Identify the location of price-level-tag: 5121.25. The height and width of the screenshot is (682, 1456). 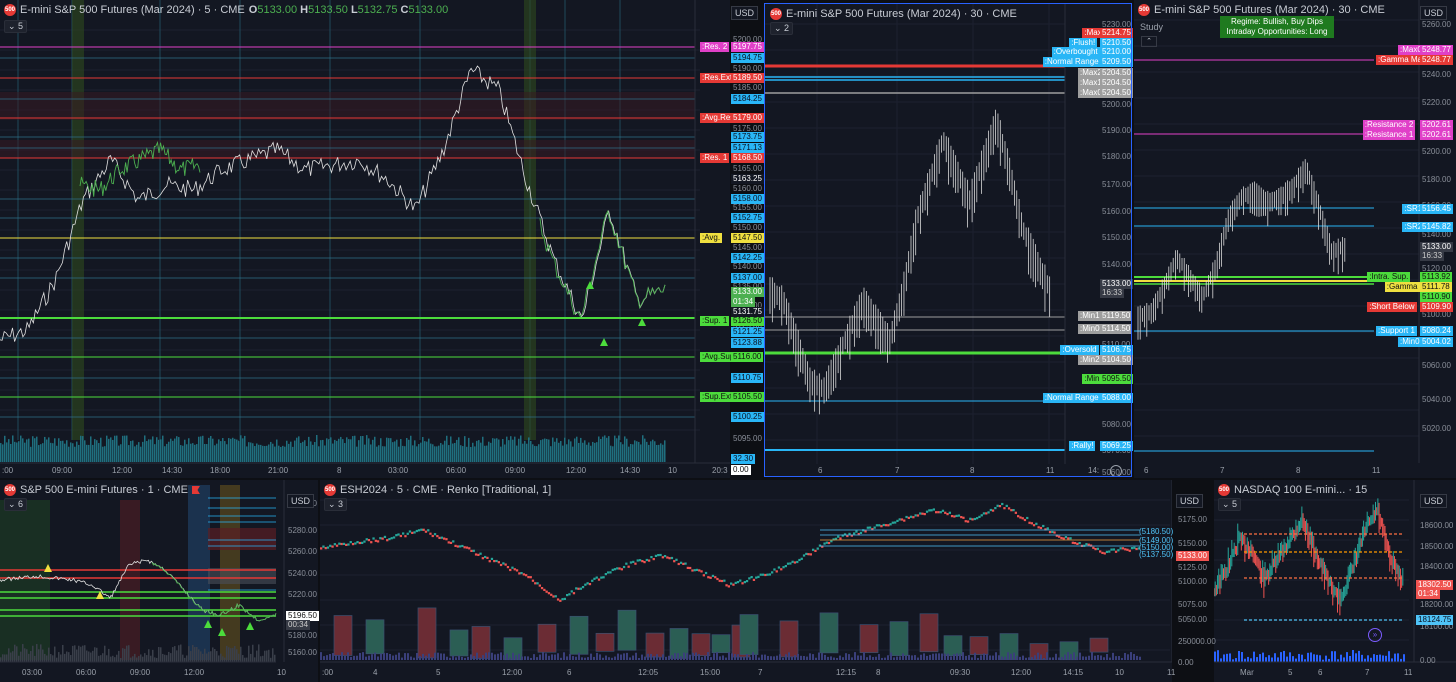
(747, 332).